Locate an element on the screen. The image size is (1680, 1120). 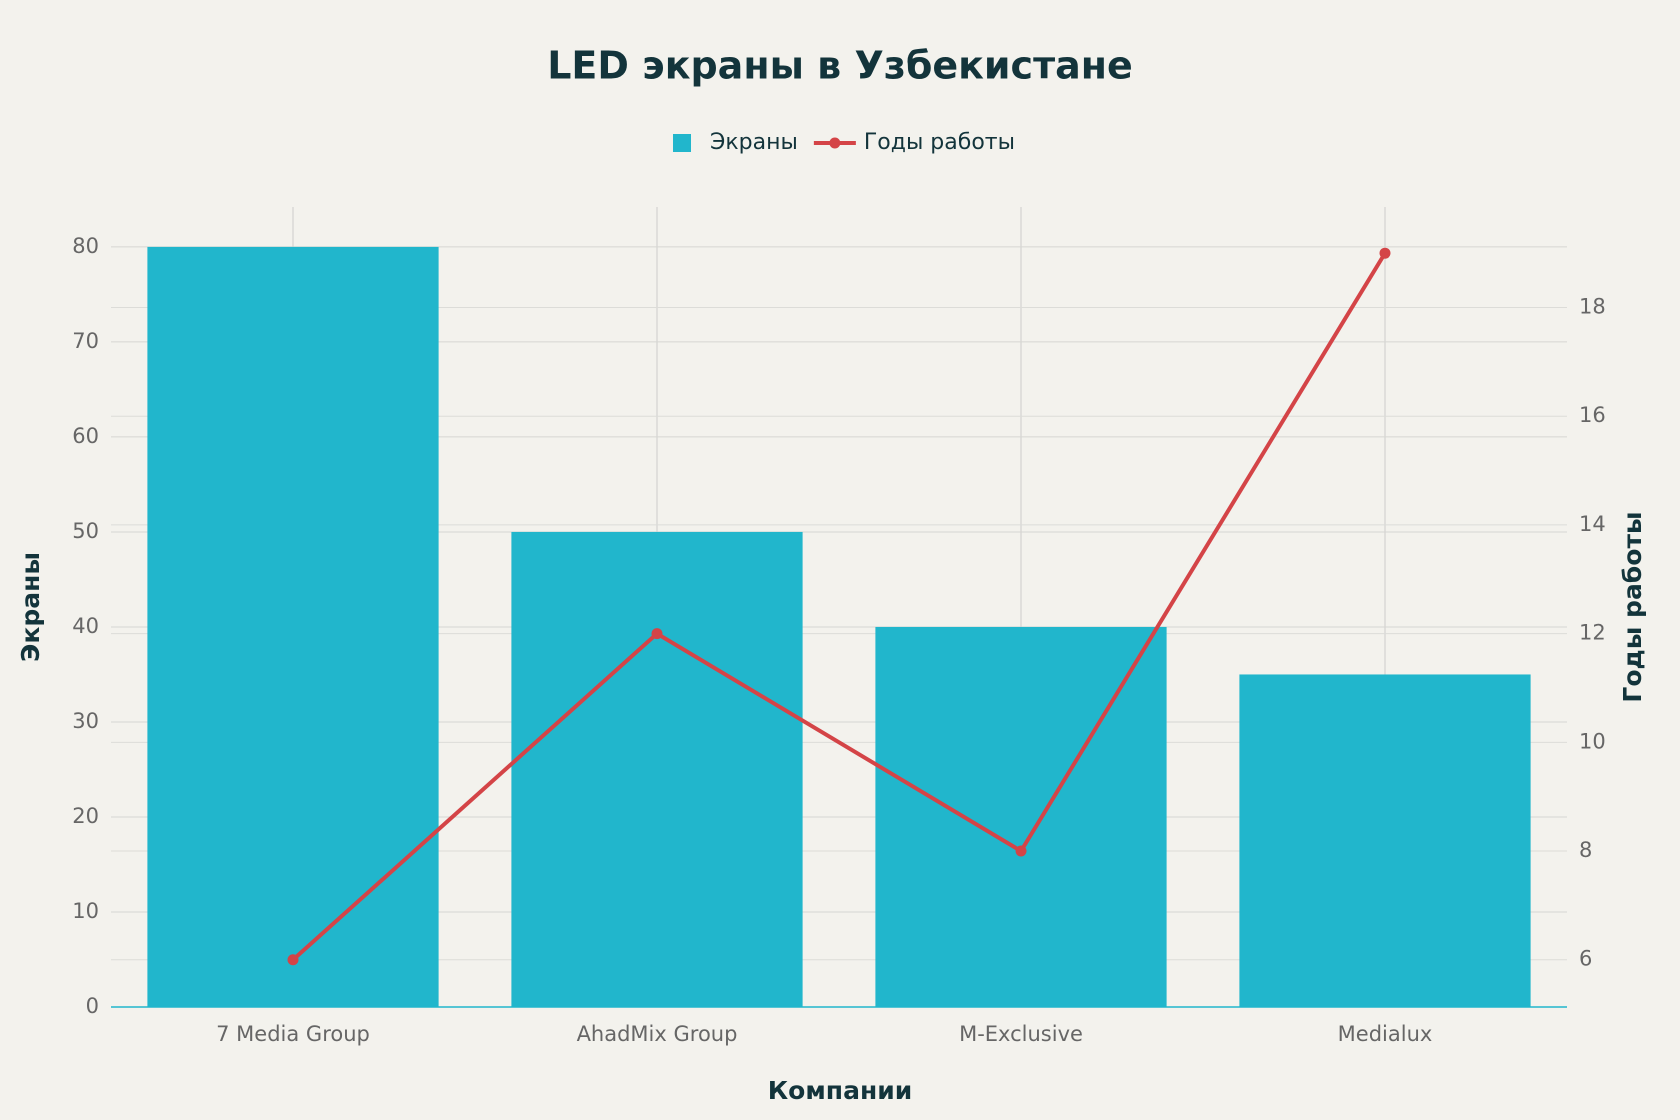
y2-axis-title: Годы работы is located at coordinates (1632, 606).